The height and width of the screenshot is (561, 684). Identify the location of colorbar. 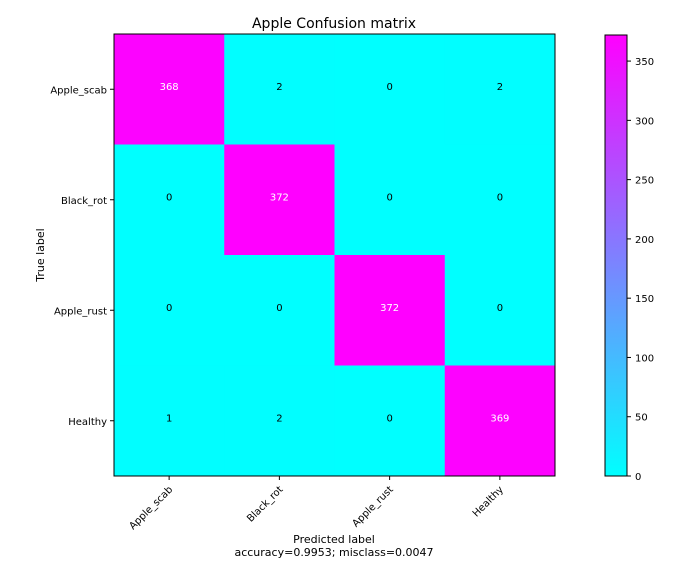
(616, 255).